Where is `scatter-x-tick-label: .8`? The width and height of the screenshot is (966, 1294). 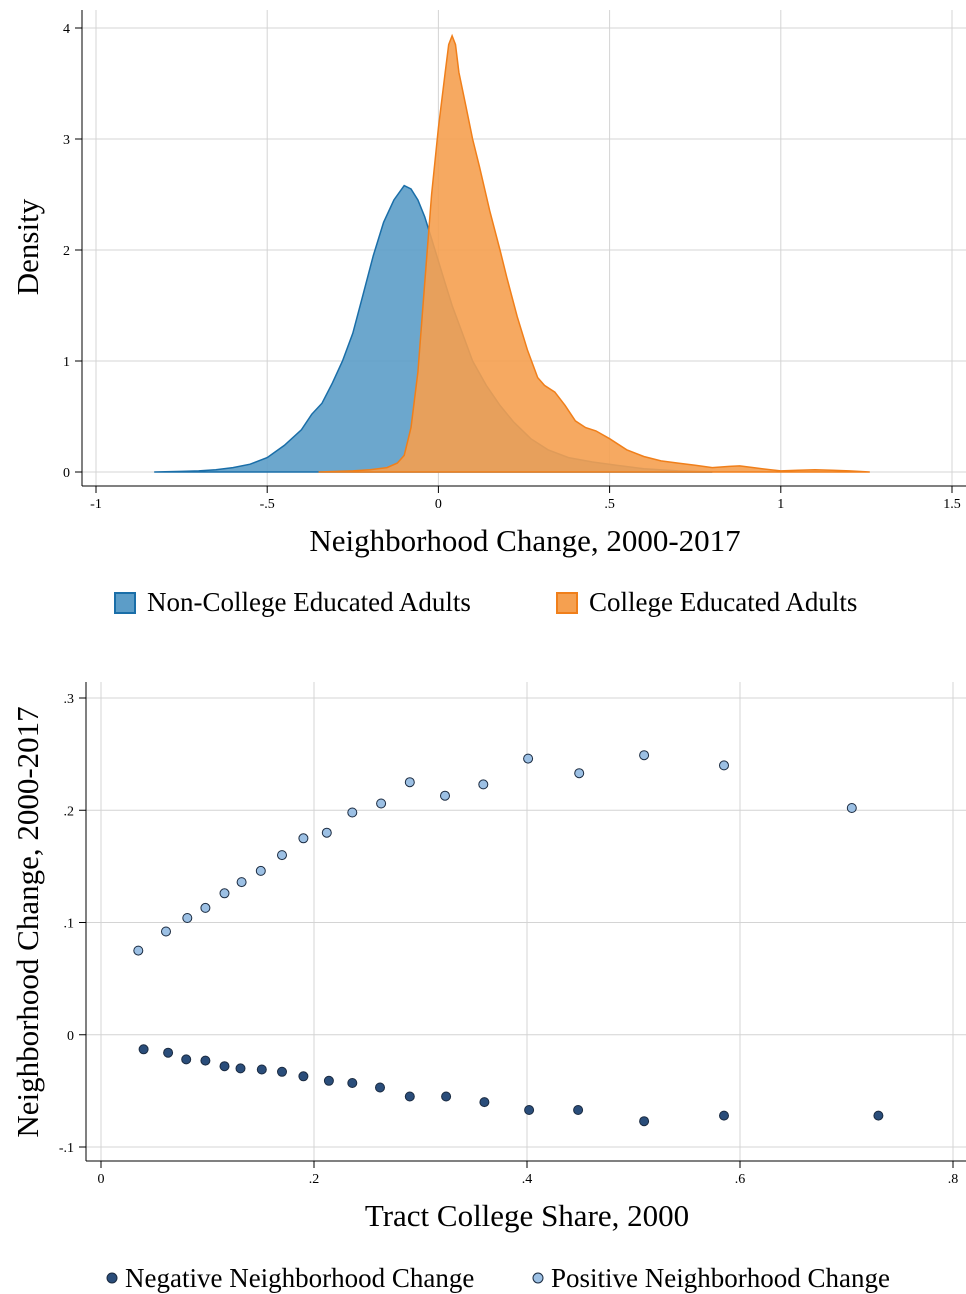 scatter-x-tick-label: .8 is located at coordinates (953, 1179).